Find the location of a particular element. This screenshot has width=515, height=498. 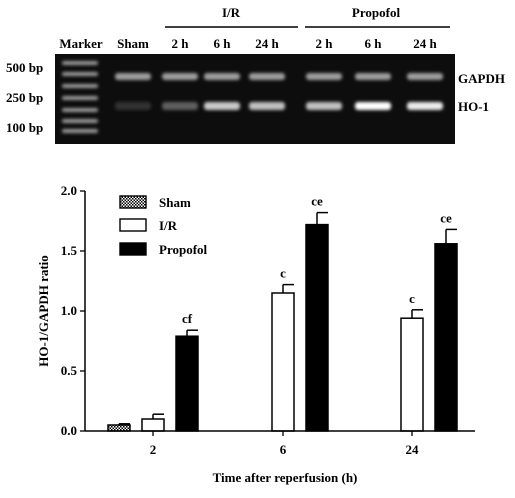

x-axis: 2 6 24 is located at coordinates (280, 443).